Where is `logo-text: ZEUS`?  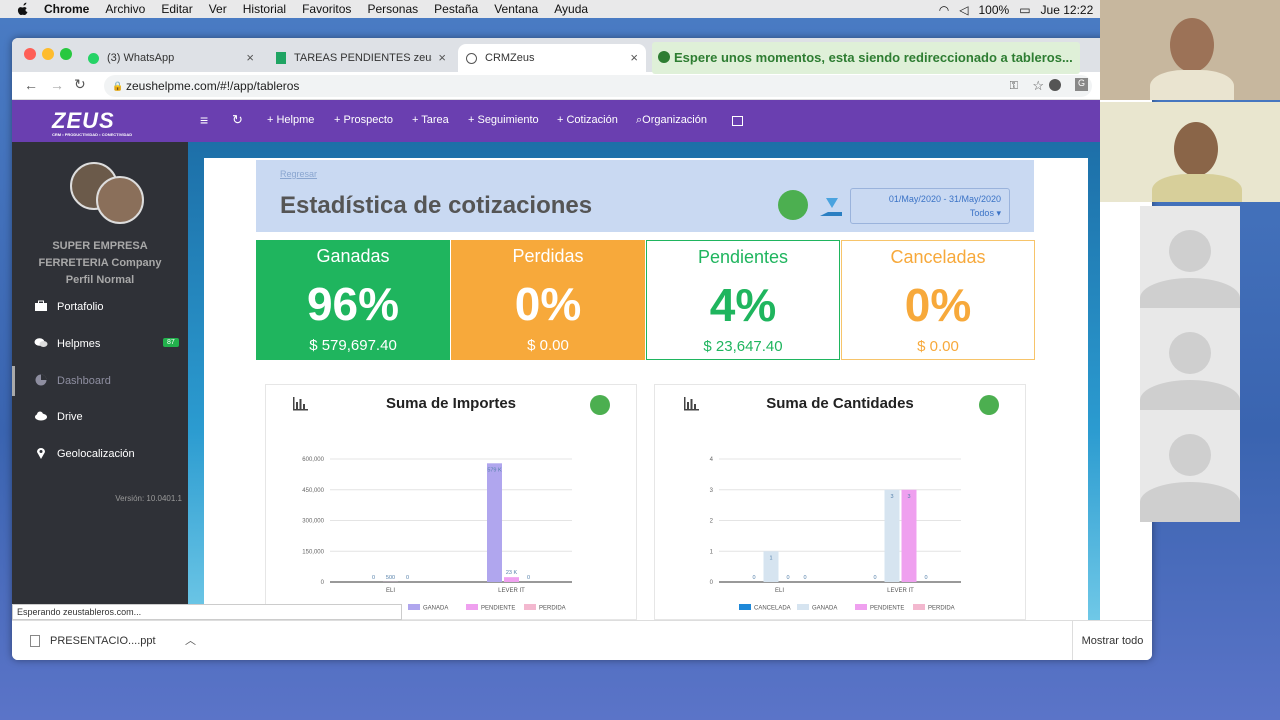 logo-text: ZEUS is located at coordinates (83, 120).